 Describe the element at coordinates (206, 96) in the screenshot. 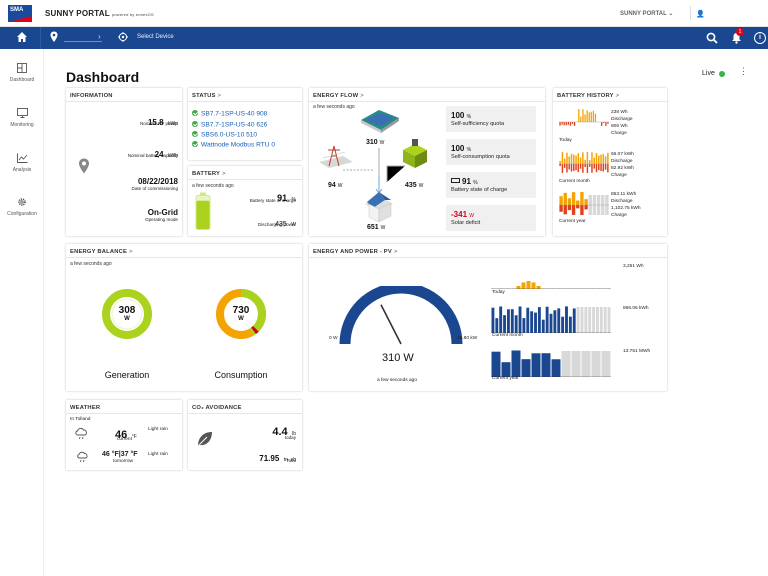

I see `card-title: STATUS >` at that location.